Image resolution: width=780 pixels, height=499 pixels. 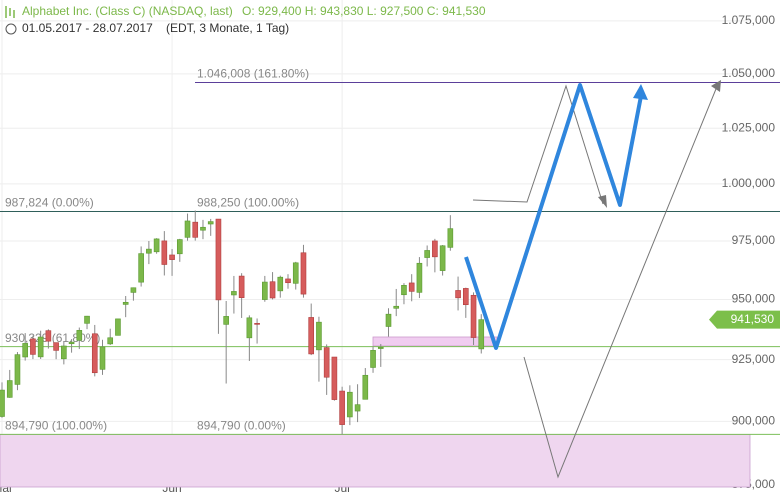 I want to click on chart-title: Alphabet Inc. (Class C) (NASDAQ, last), so click(x=127, y=11).